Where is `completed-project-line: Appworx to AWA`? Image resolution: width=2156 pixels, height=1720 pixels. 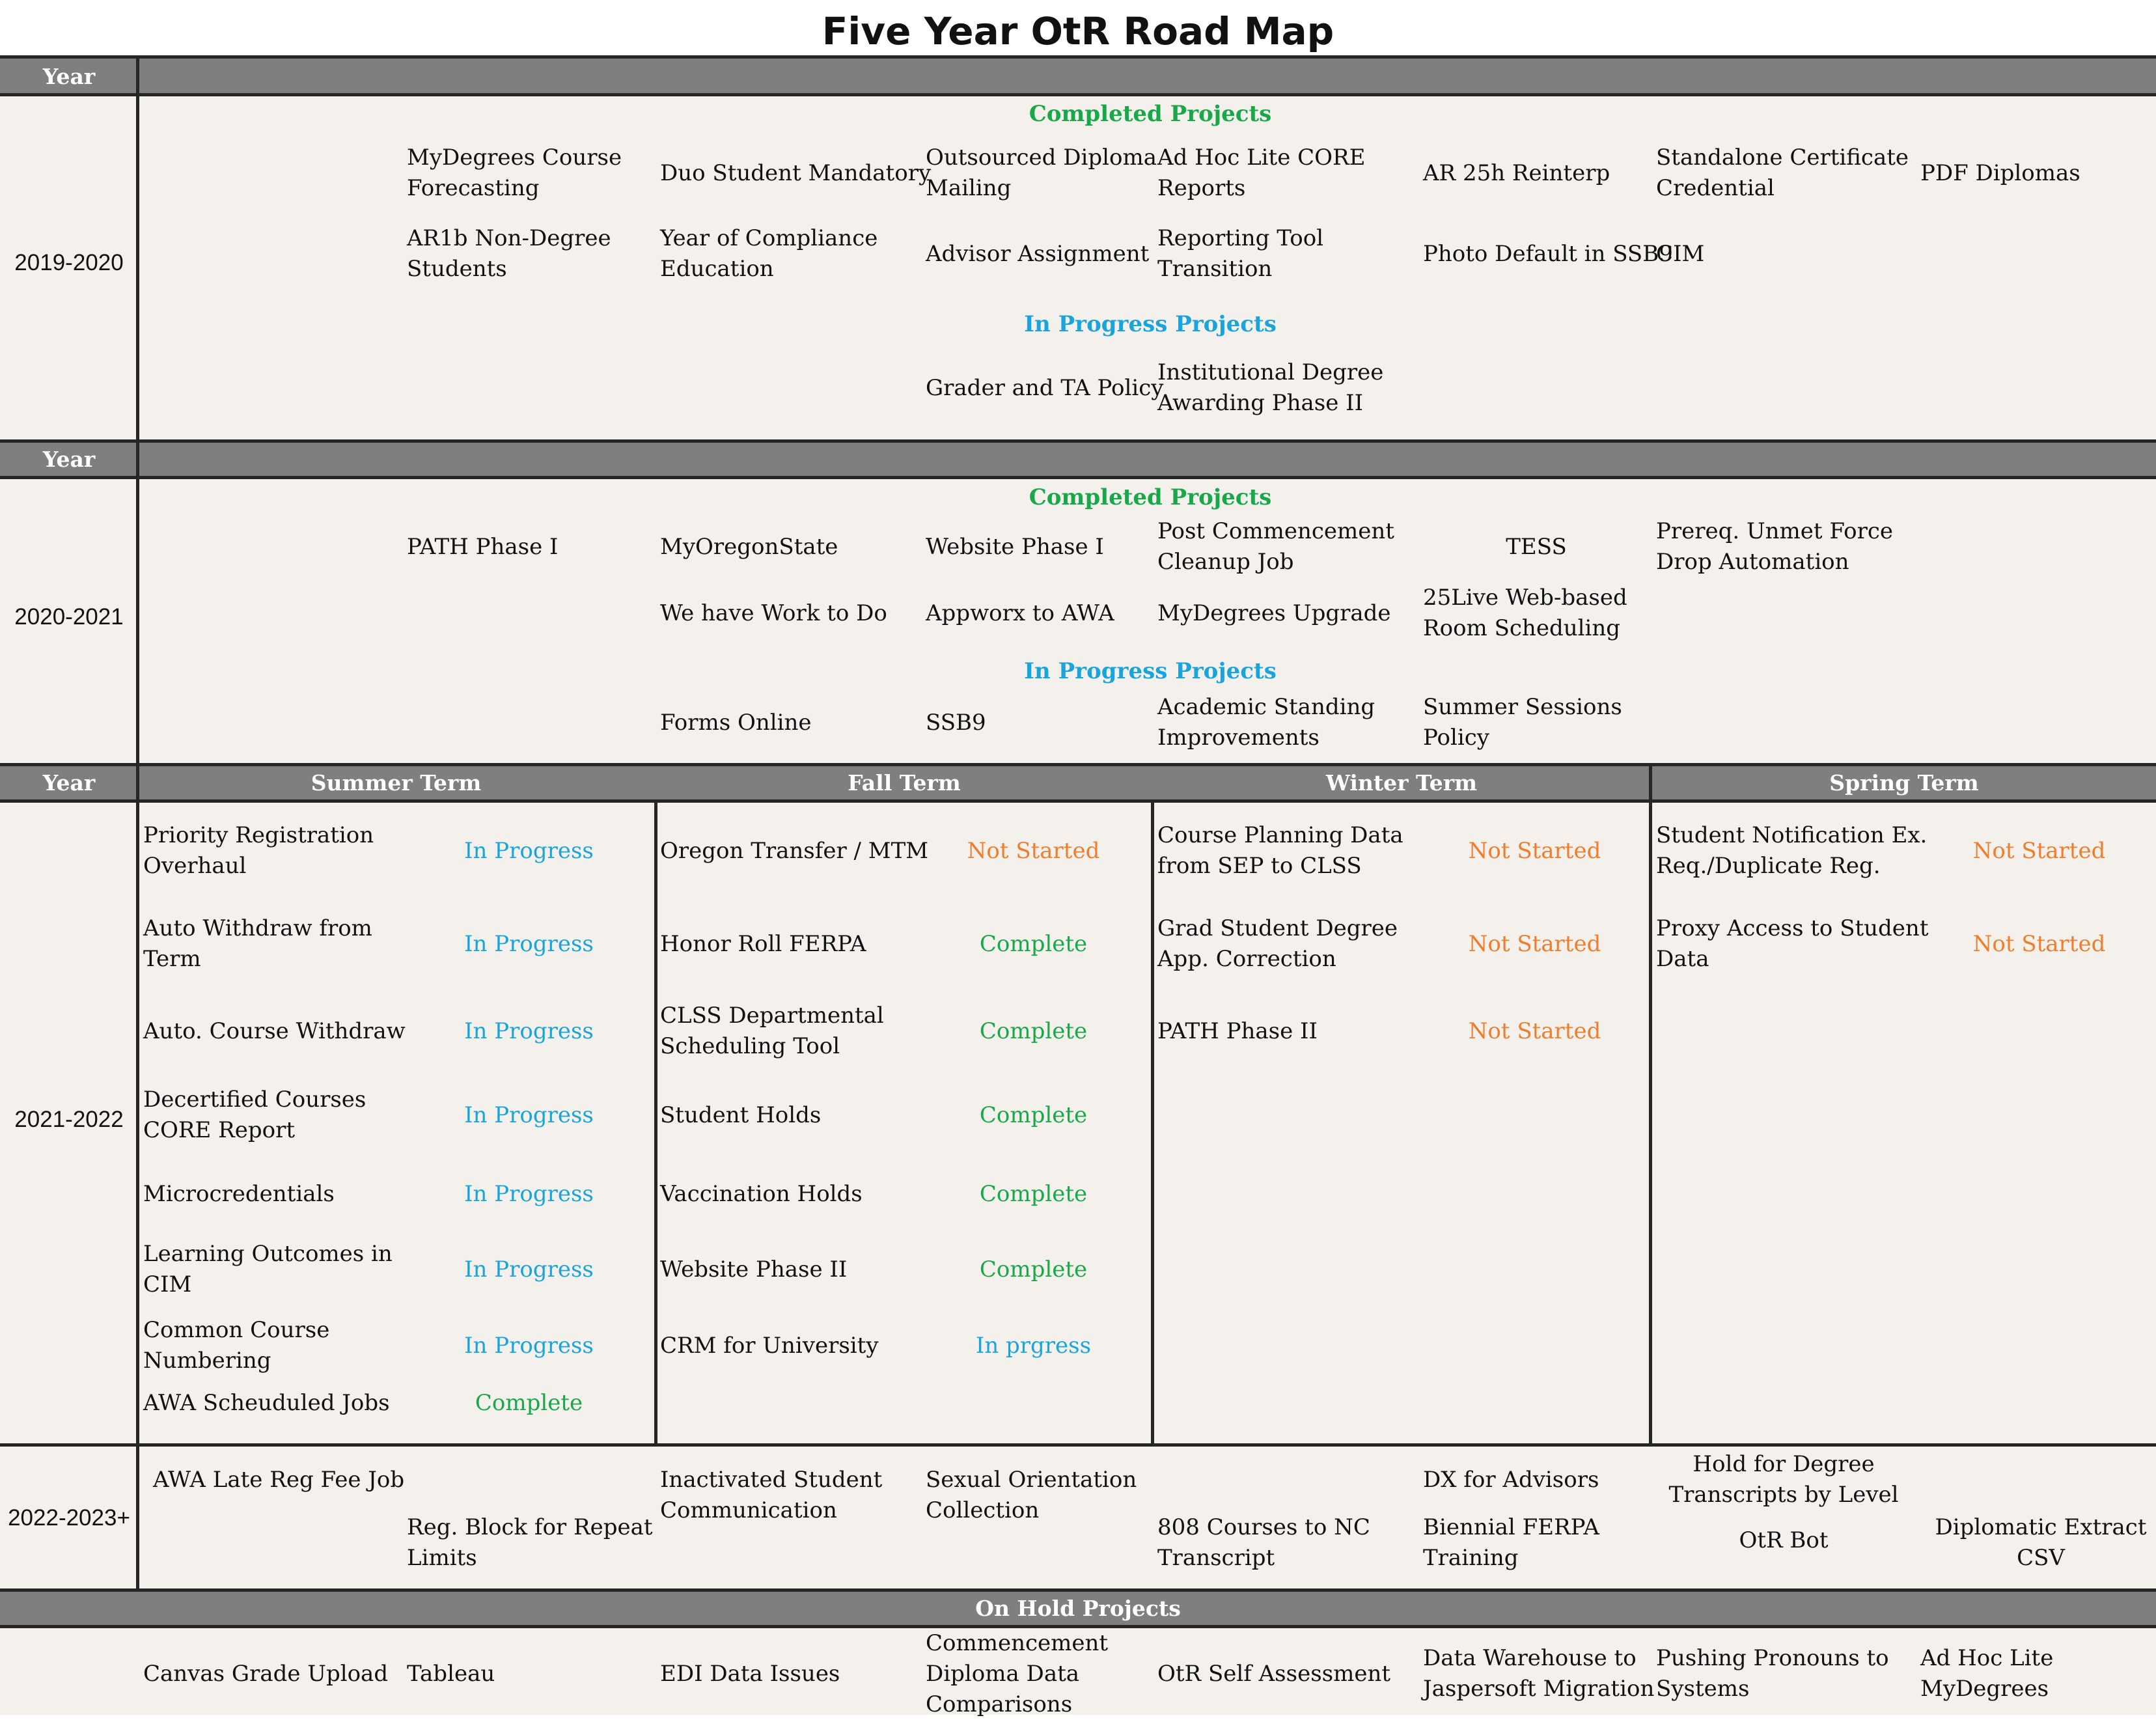 completed-project-line: Appworx to AWA is located at coordinates (1020, 613).